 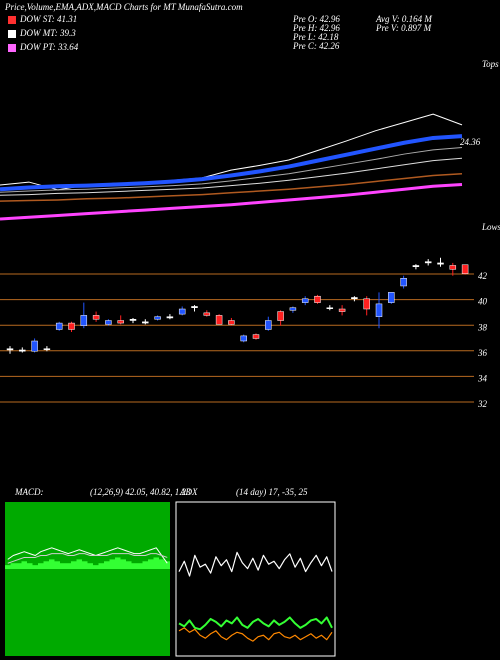 I want to click on adx-params: (14 day) 17, -35, 25, so click(x=272, y=492).